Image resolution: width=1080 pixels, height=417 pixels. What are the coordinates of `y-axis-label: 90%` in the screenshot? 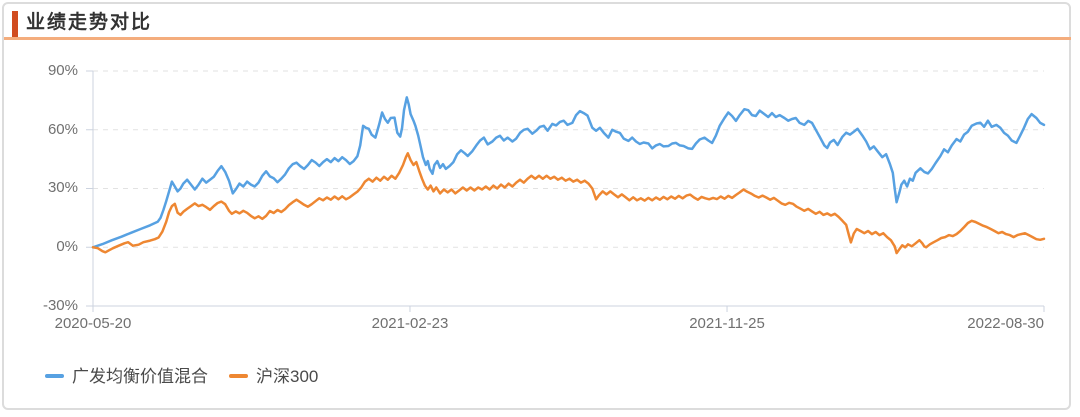 It's located at (62, 70).